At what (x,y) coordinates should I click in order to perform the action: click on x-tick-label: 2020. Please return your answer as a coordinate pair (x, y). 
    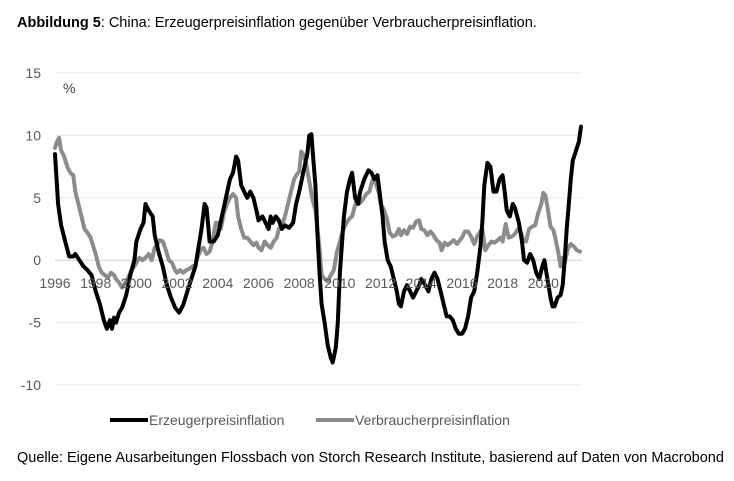
    Looking at the image, I should click on (543, 283).